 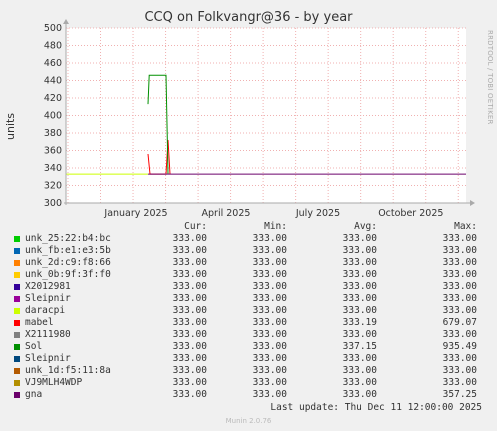 I want to click on y-tick-label: 500, so click(x=53, y=28).